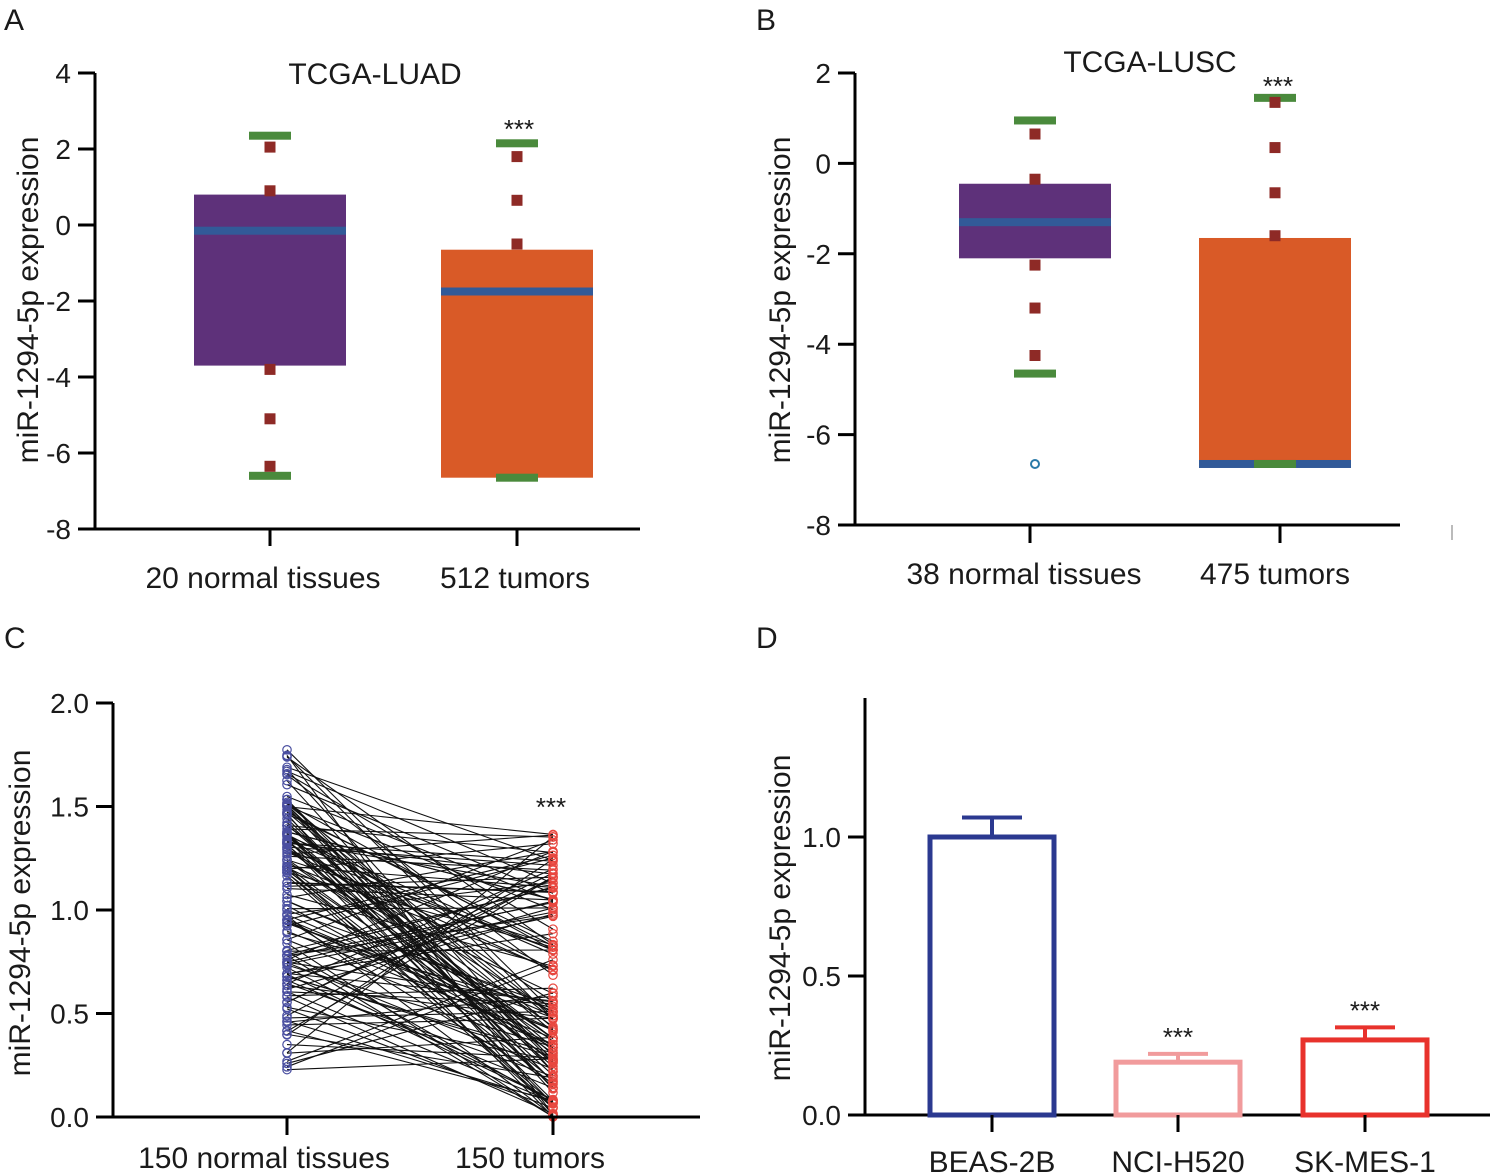  What do you see at coordinates (374, 74) in the screenshot?
I see `panel-a-title: TCGA-LUAD` at bounding box center [374, 74].